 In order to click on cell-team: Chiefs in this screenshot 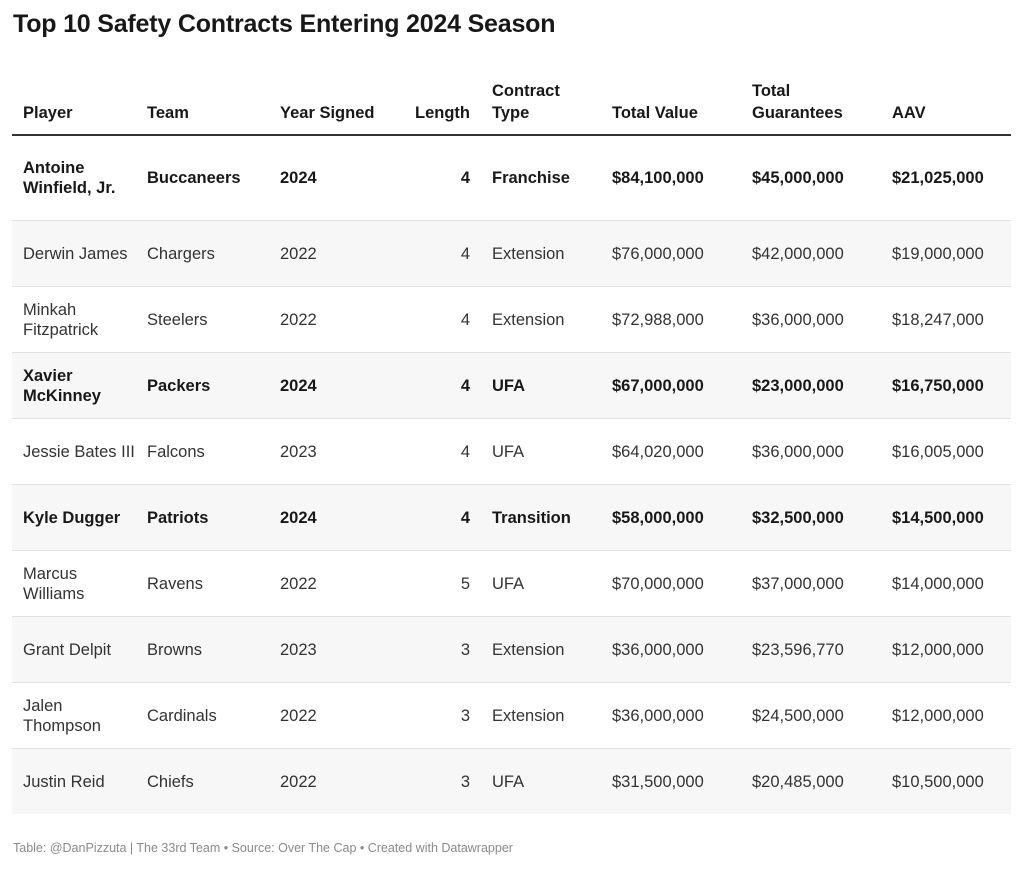, I will do `click(202, 781)`.